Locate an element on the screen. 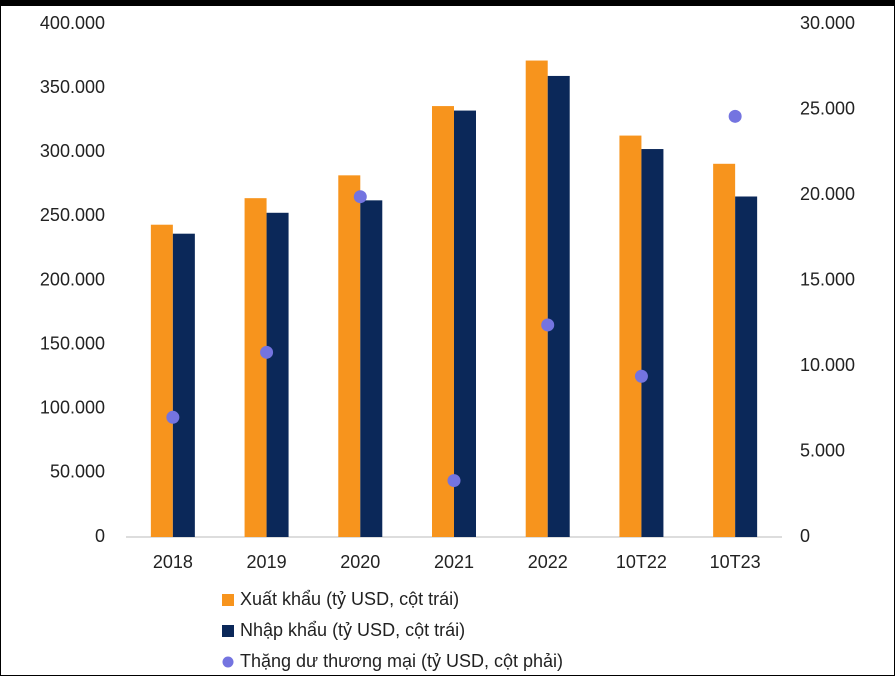 Image resolution: width=895 pixels, height=681 pixels. y-tick-label: 200.000 is located at coordinates (72, 279).